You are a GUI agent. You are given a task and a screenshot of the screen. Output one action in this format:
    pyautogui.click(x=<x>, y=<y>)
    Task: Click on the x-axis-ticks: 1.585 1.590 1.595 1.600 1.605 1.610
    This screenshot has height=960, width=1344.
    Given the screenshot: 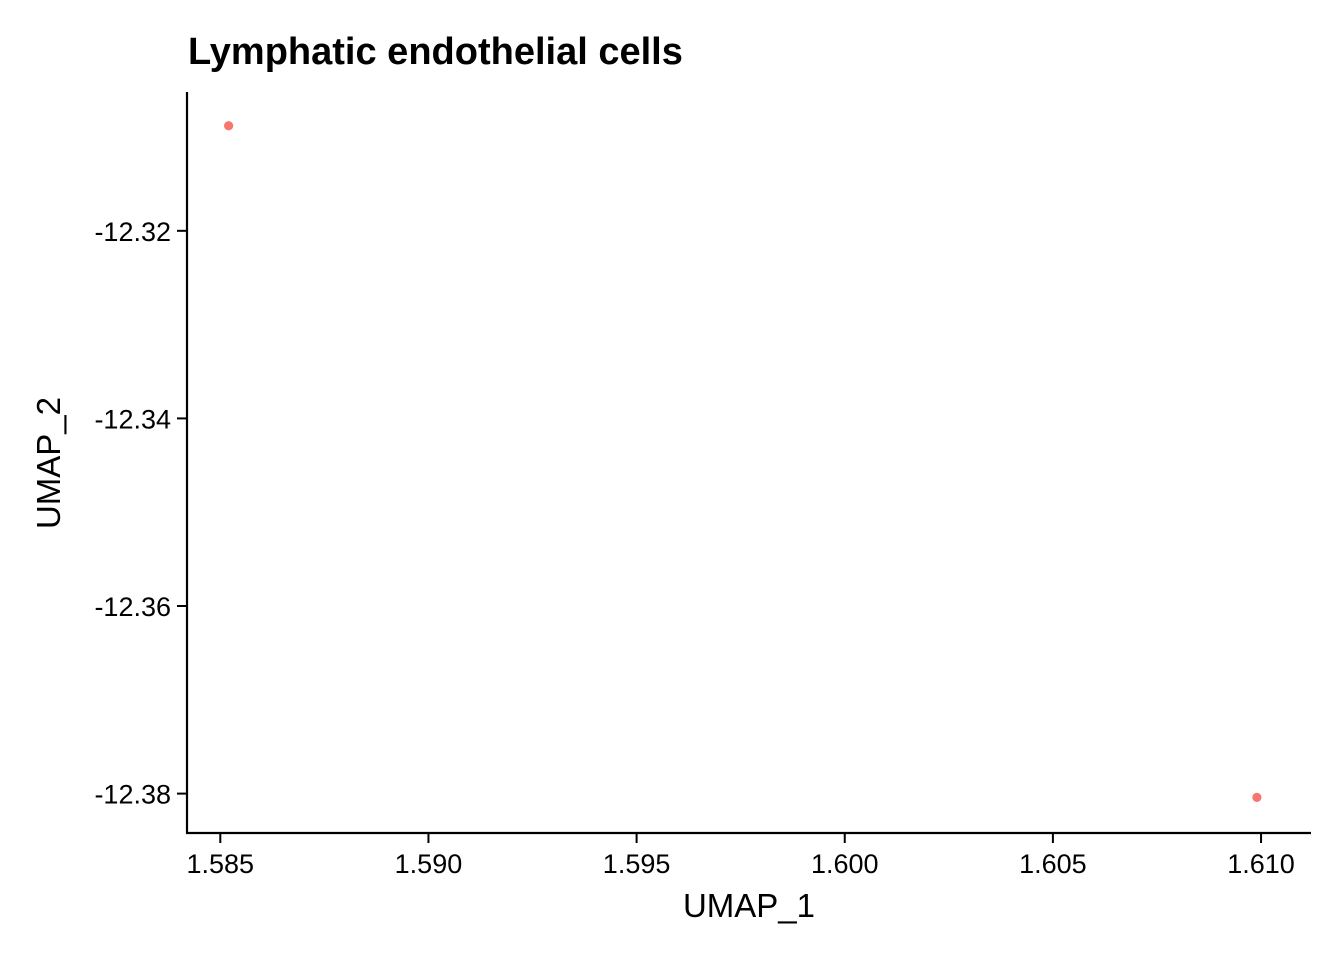 What is the action you would take?
    pyautogui.click(x=741, y=856)
    